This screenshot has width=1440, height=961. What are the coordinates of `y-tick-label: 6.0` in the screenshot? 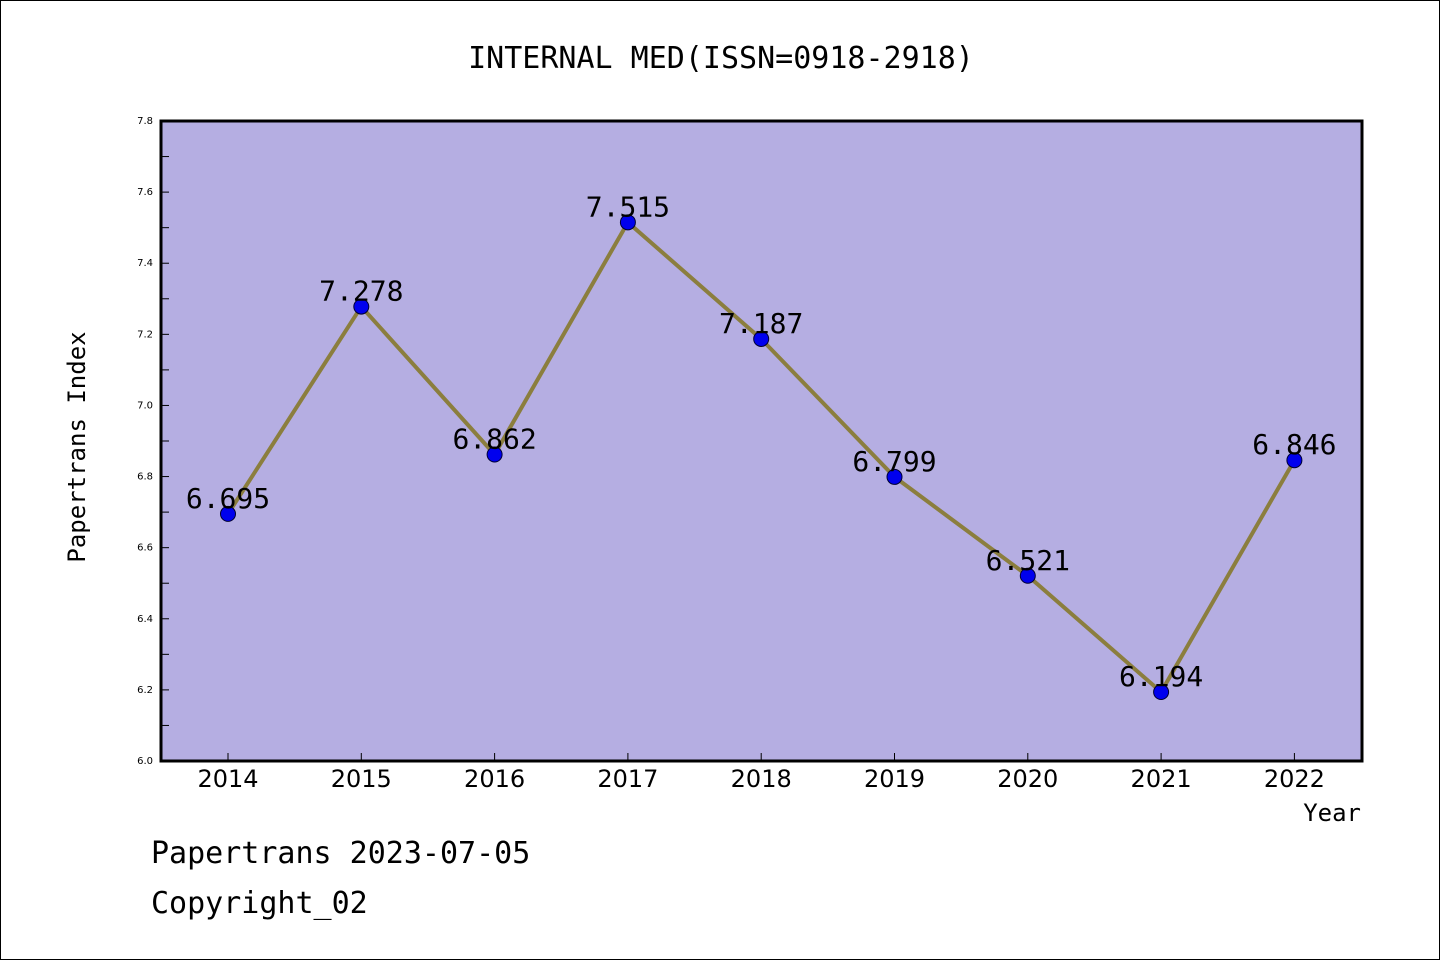 It's located at (145, 761).